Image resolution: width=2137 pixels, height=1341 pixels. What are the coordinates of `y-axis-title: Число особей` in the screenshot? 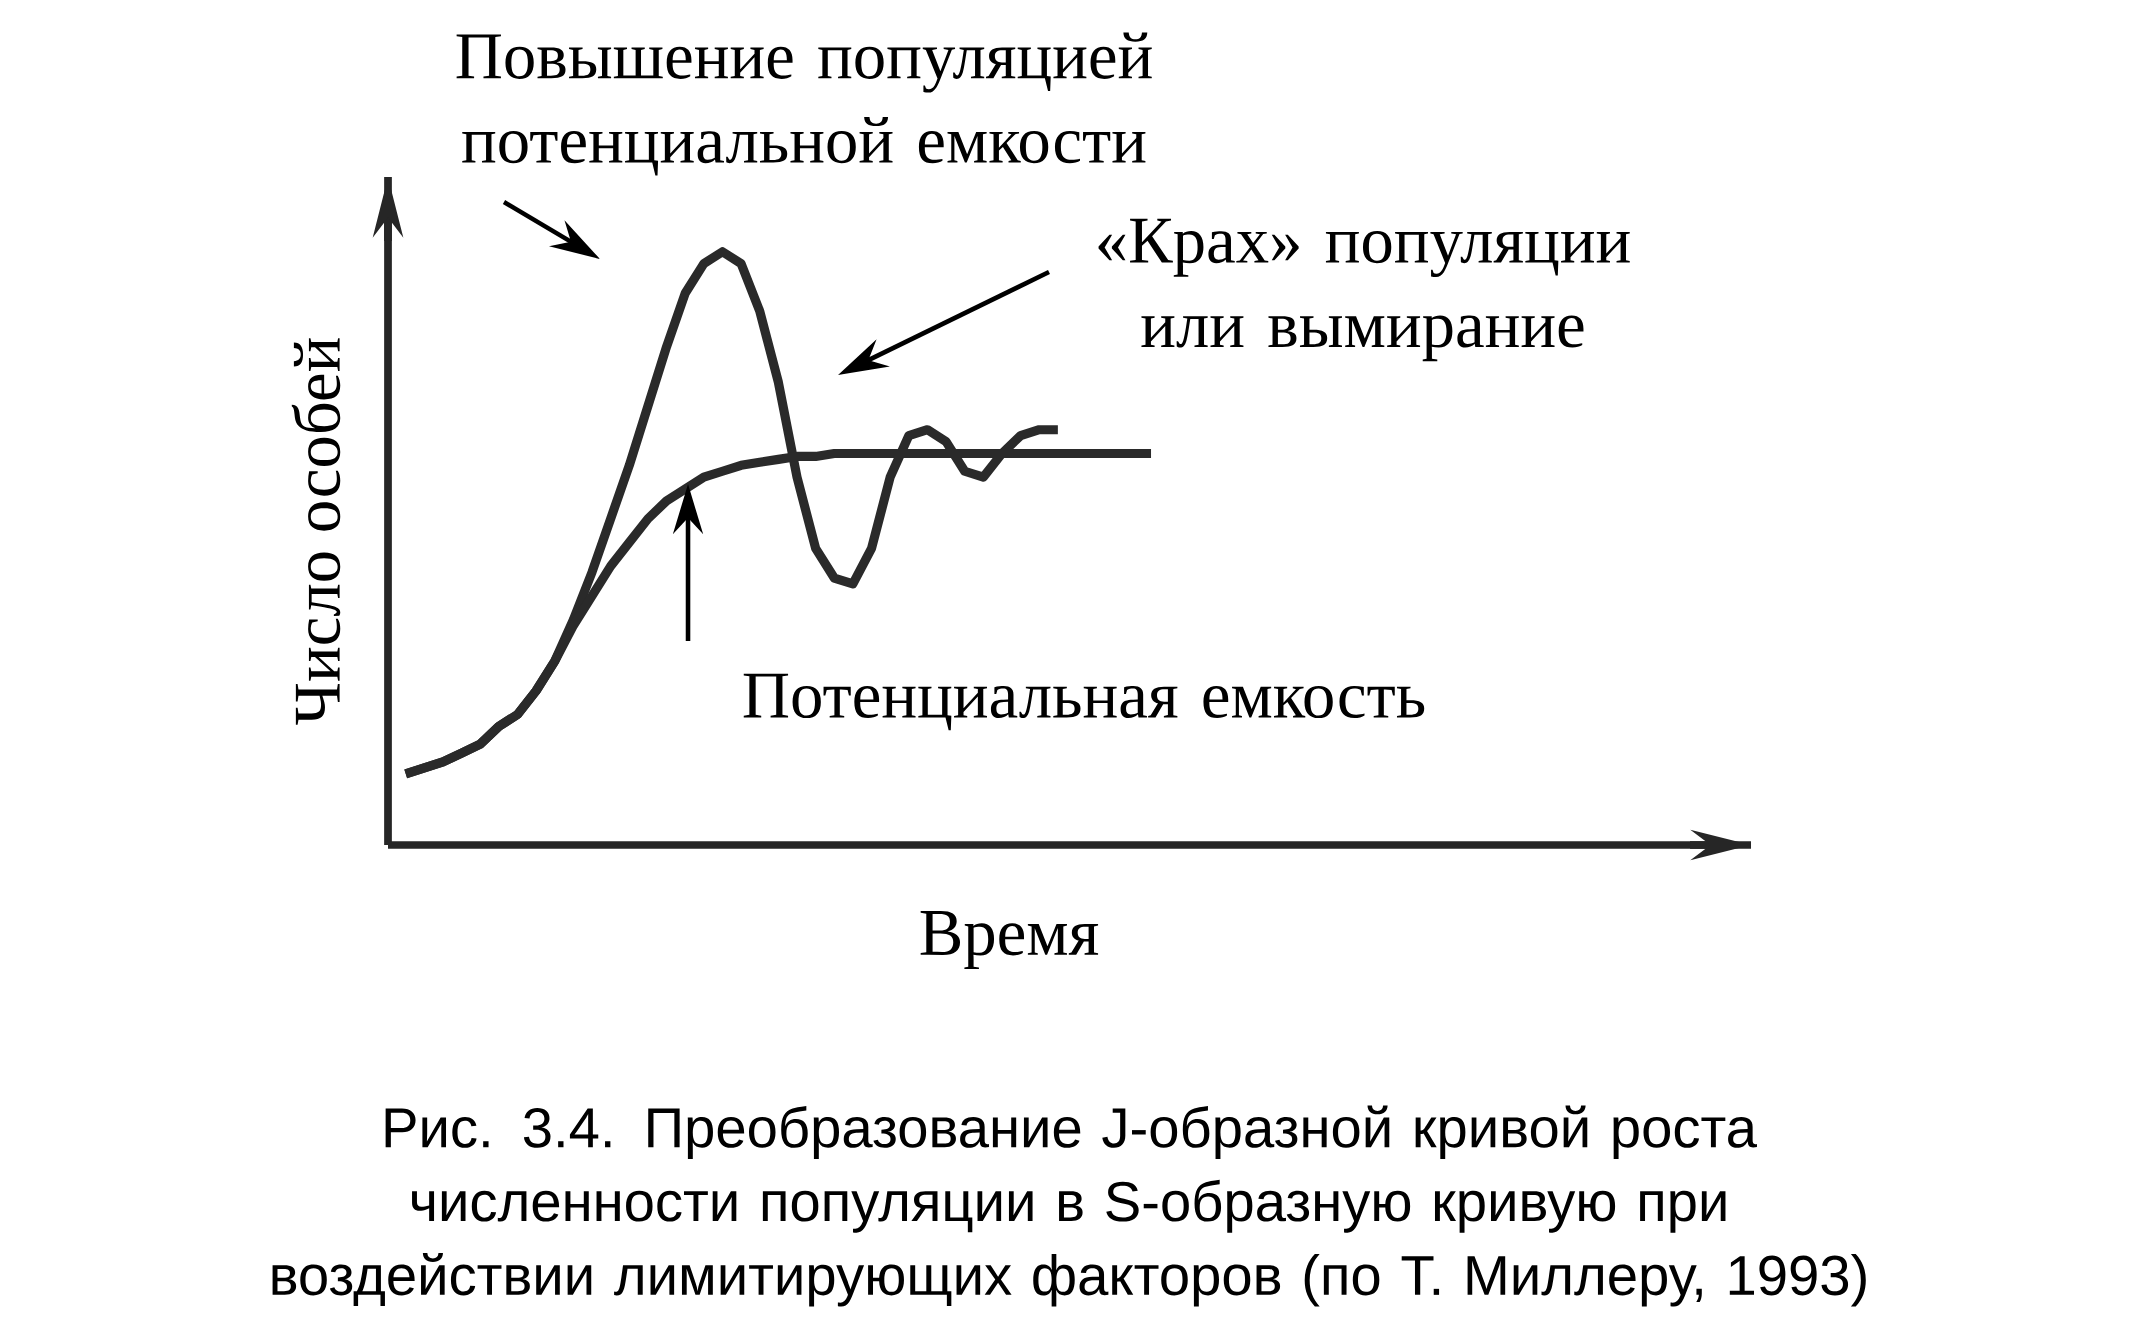 It's located at (316, 531).